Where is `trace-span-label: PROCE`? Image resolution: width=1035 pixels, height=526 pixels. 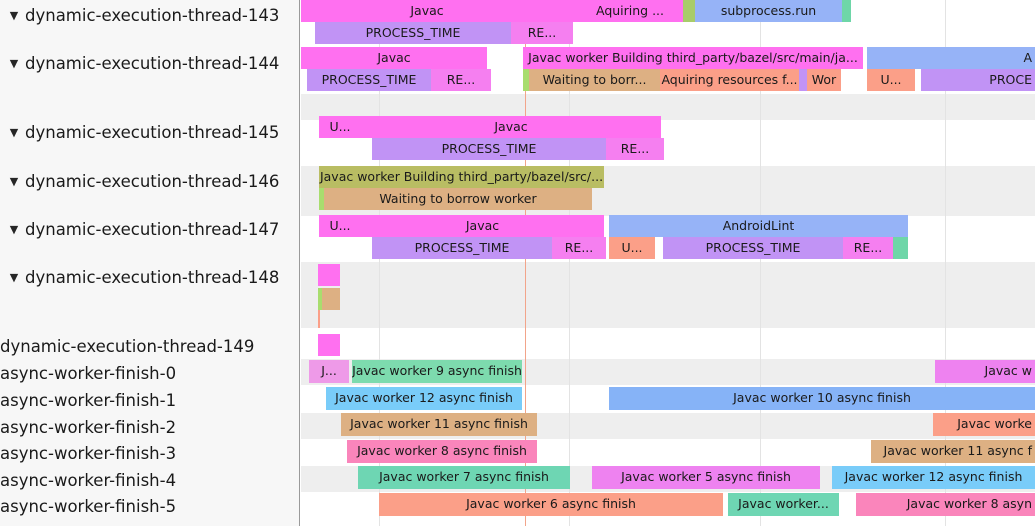
trace-span-label: PROCE is located at coordinates (1010, 79).